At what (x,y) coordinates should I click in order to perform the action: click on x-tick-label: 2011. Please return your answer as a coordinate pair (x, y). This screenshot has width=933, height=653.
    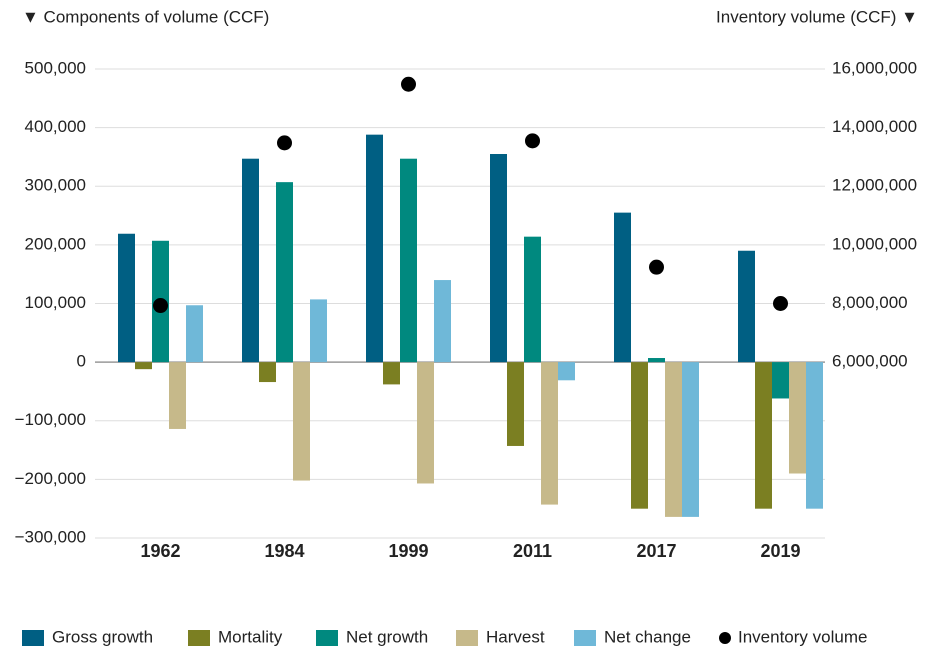
    Looking at the image, I should click on (532, 551).